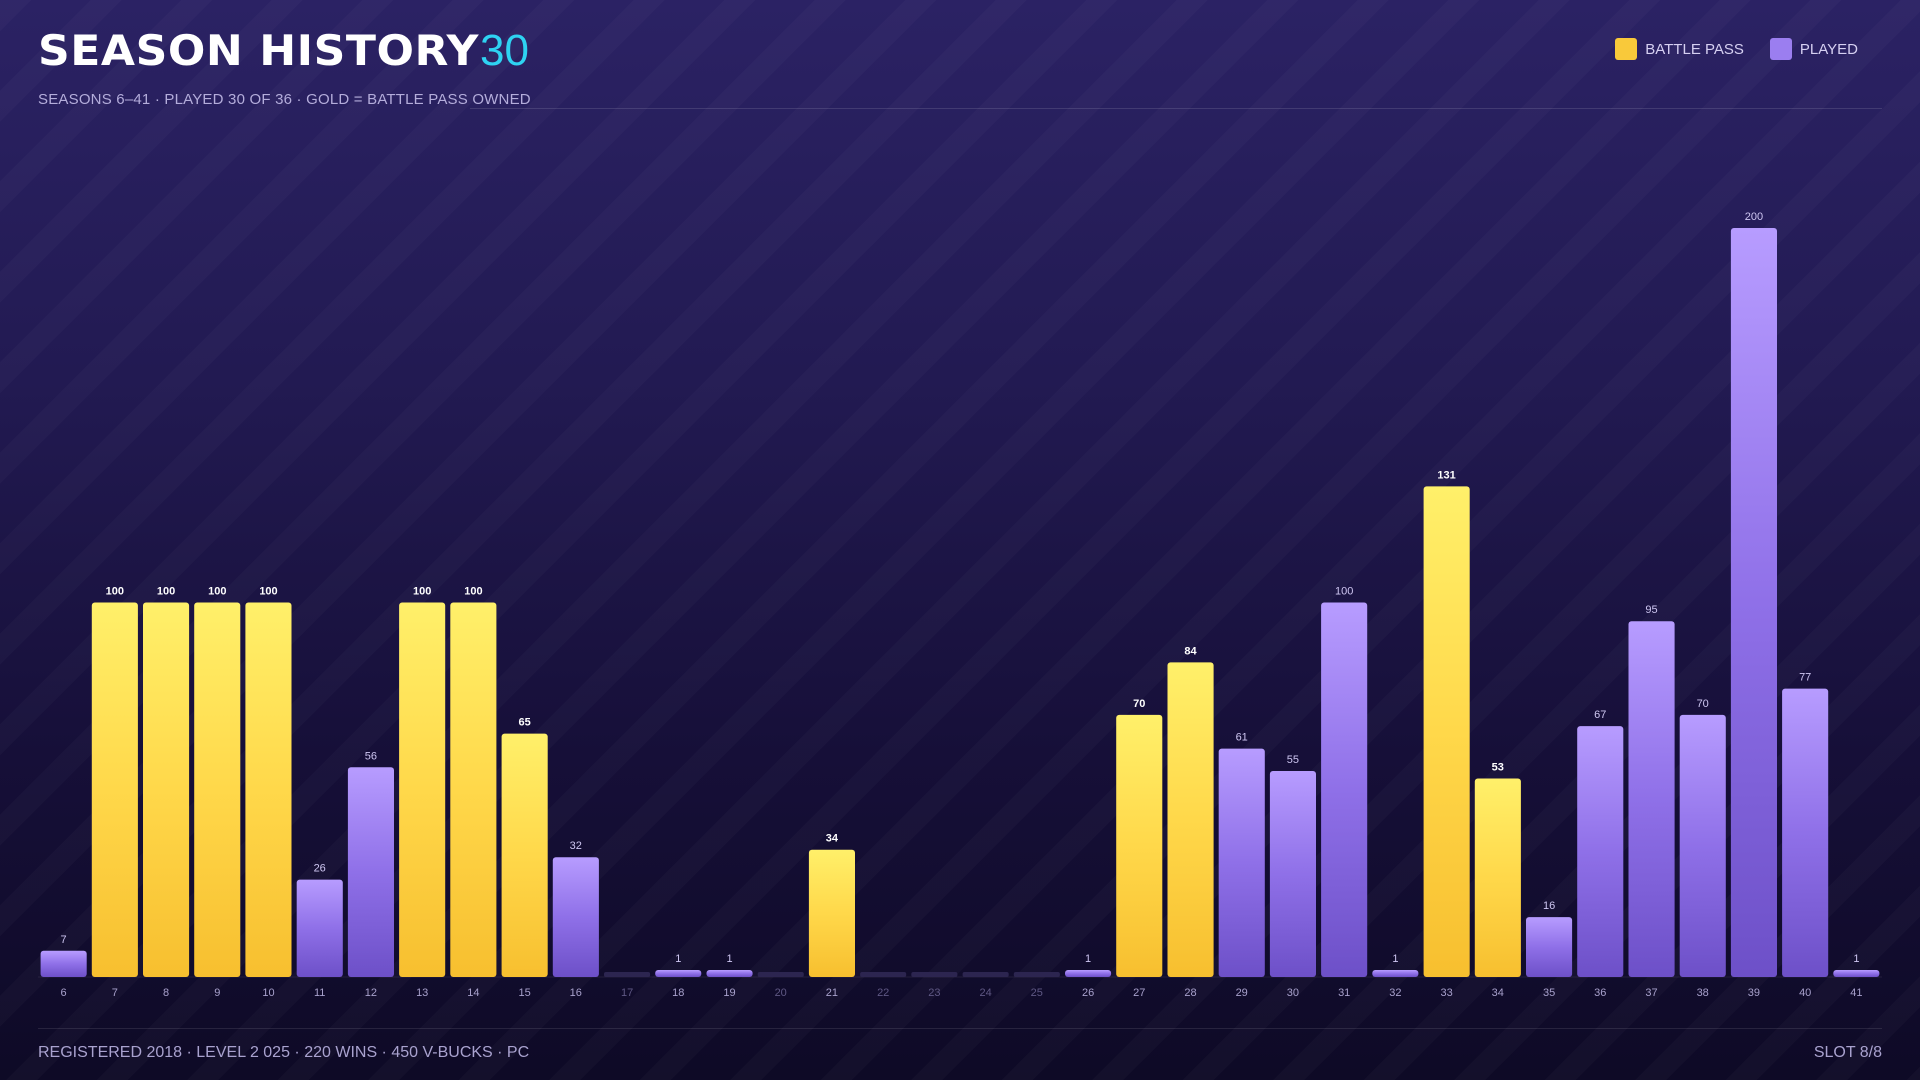  What do you see at coordinates (1780, 49) in the screenshot?
I see `played-swatch` at bounding box center [1780, 49].